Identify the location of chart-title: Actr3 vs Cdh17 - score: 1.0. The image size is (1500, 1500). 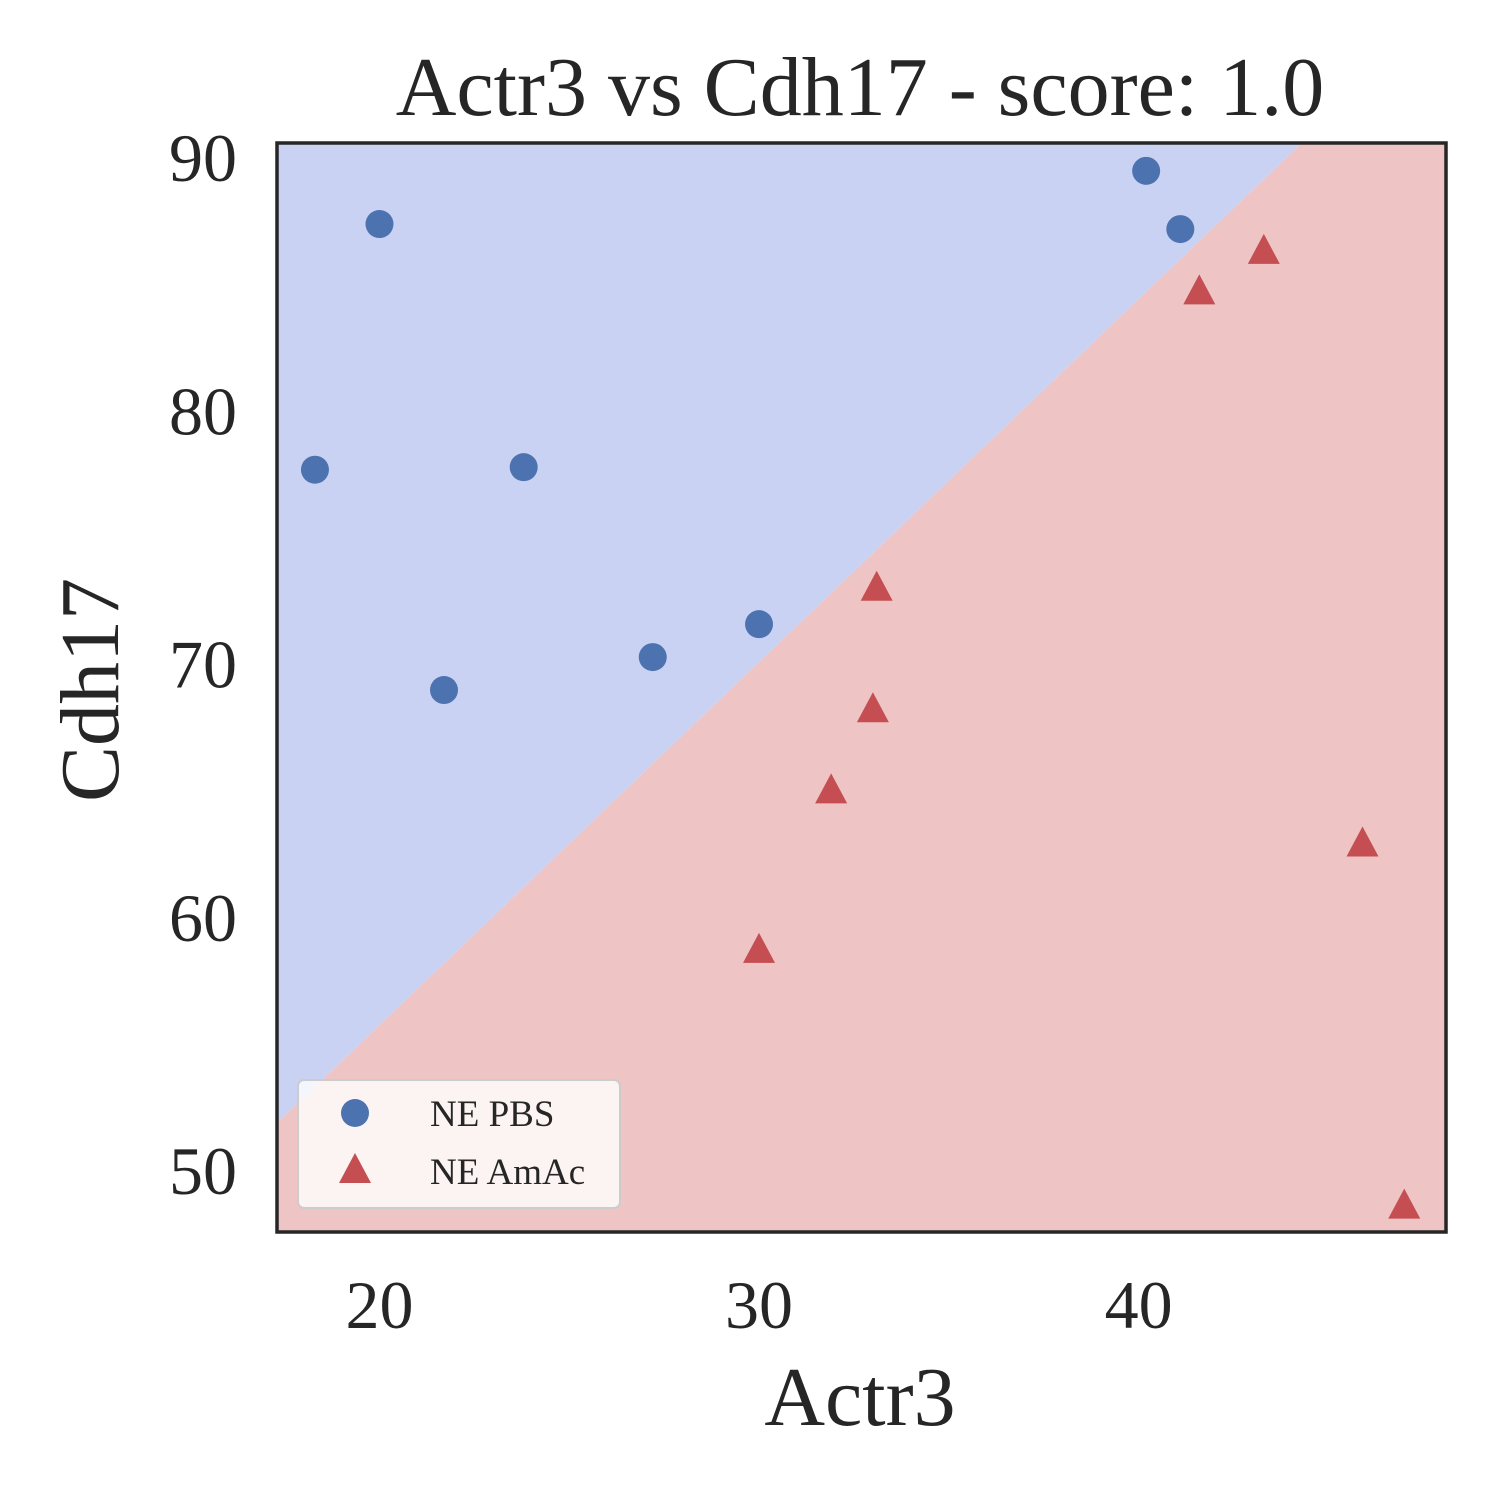
(860, 87).